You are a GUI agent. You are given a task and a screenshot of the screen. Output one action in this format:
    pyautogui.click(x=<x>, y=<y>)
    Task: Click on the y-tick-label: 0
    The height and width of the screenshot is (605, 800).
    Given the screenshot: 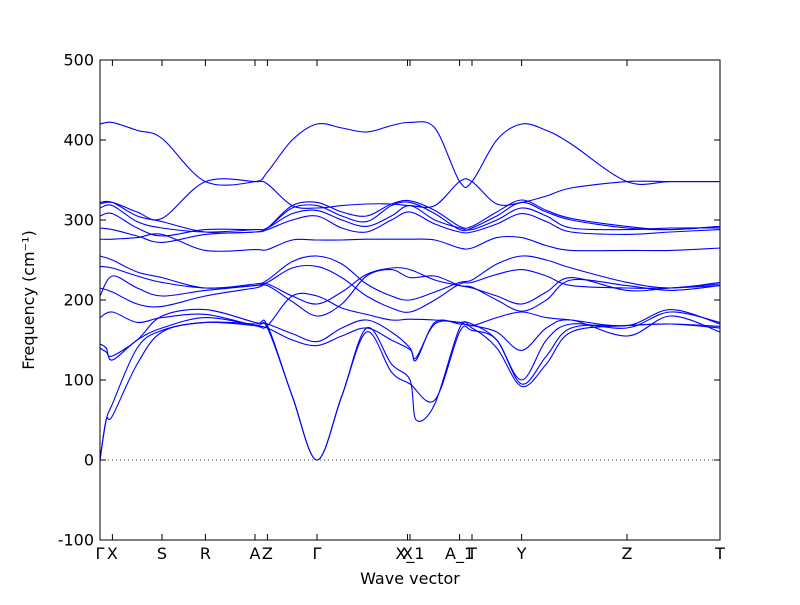 What is the action you would take?
    pyautogui.click(x=89, y=460)
    